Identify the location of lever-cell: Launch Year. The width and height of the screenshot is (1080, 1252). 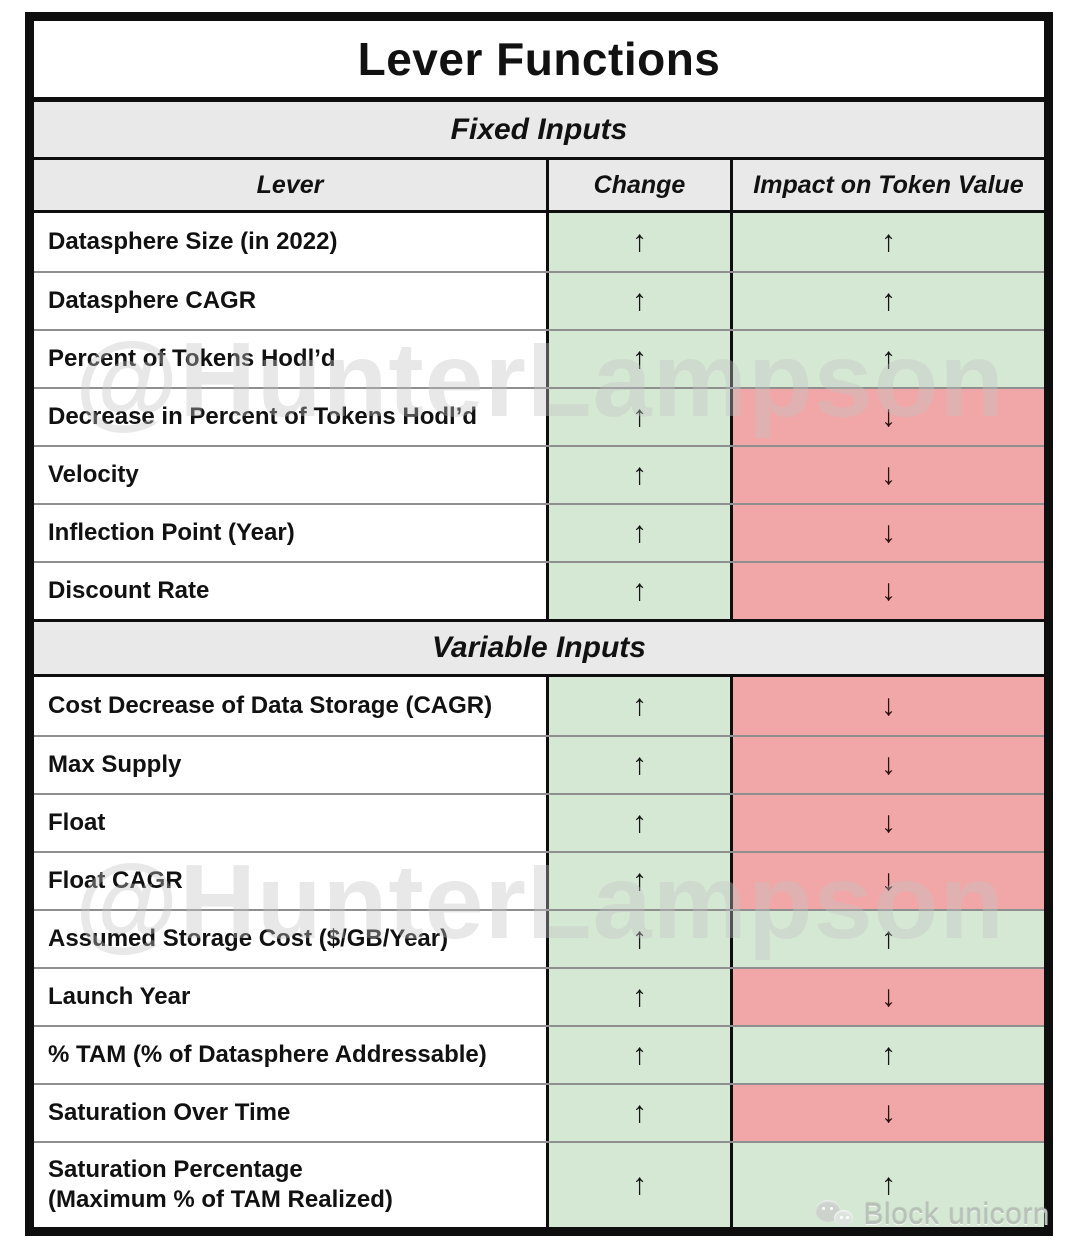
(290, 997).